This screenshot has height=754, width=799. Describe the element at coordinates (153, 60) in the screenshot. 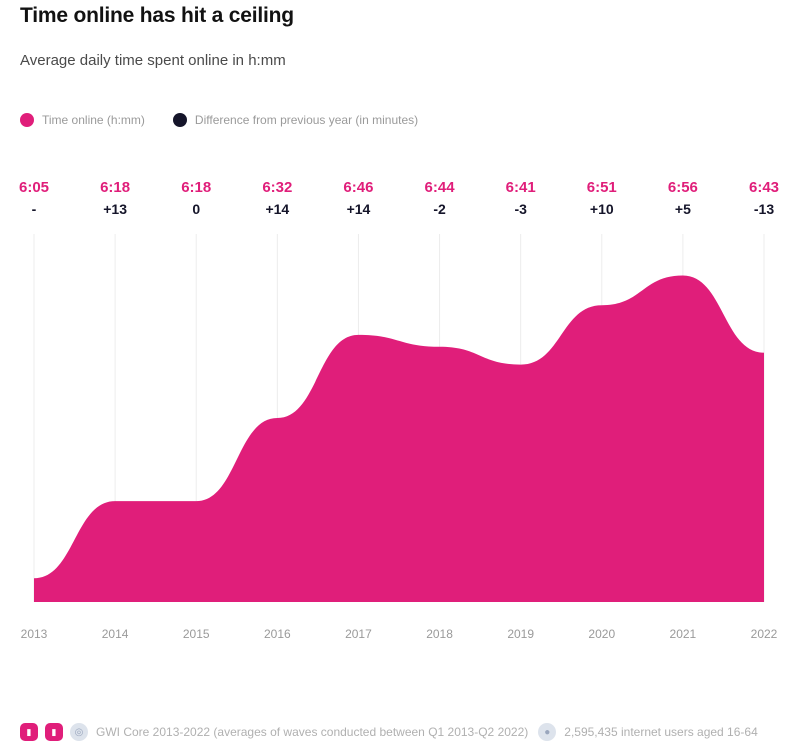

I see `chart-subtitle: Average daily time spent online in h:mm` at that location.